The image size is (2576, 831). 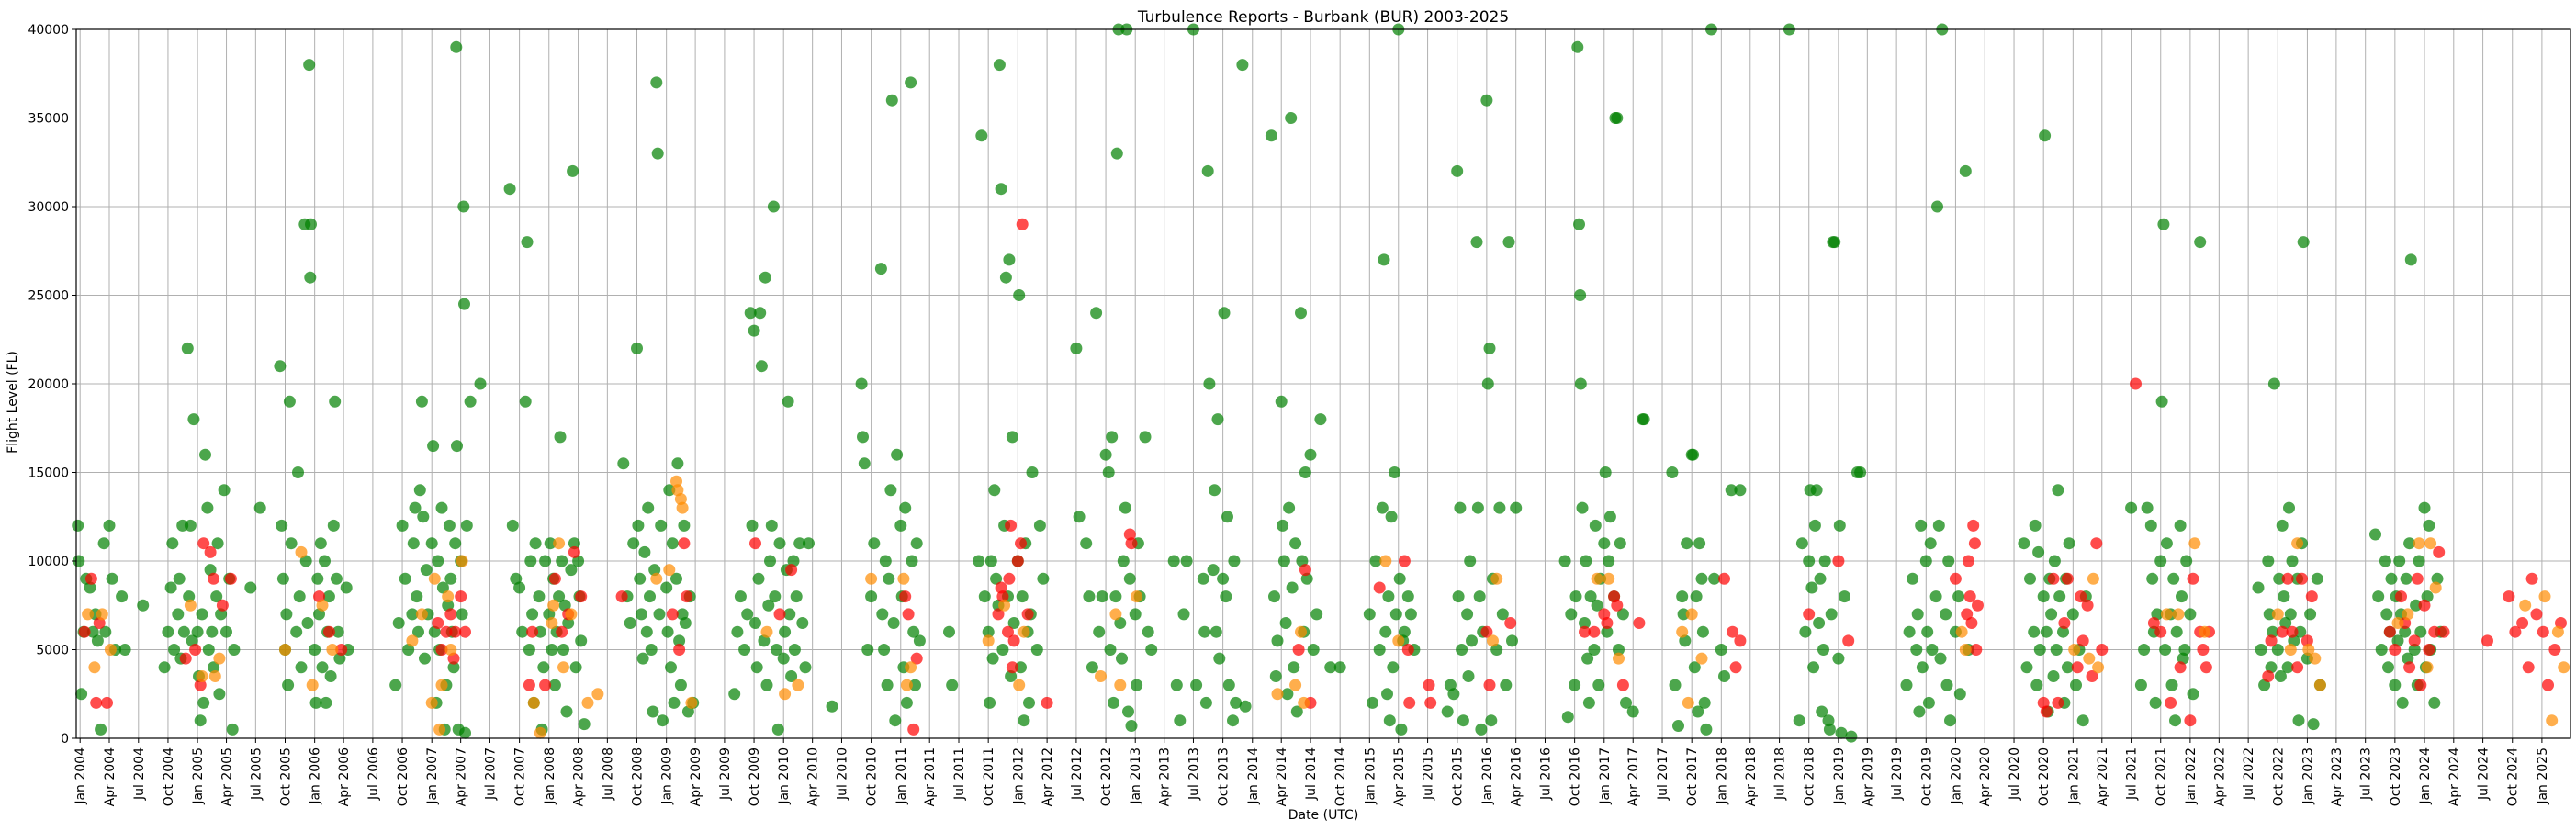 I want to click on x-tick-label: Apr 2021, so click(x=2103, y=777).